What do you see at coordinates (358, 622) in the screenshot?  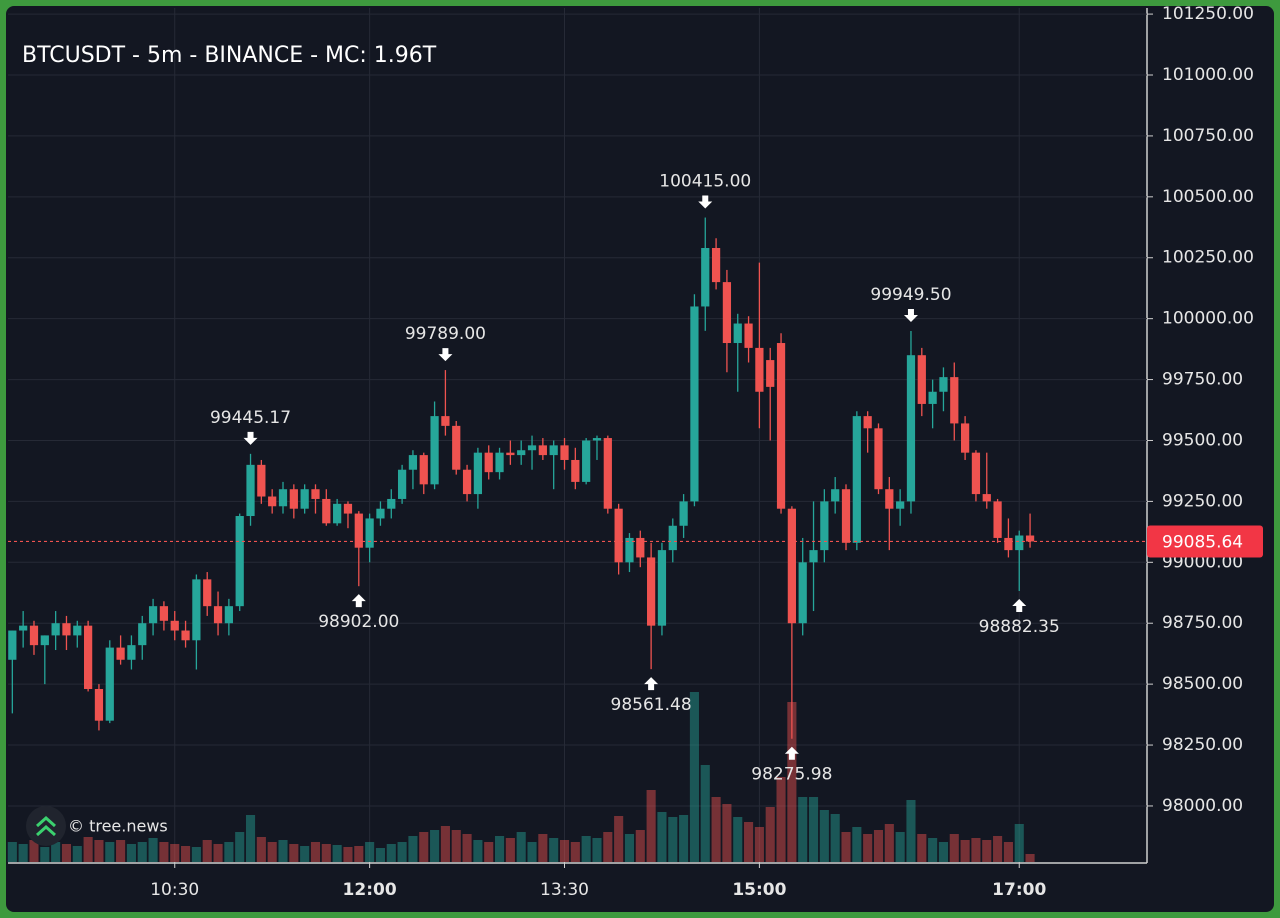 I see `annotation-label: 98902.00` at bounding box center [358, 622].